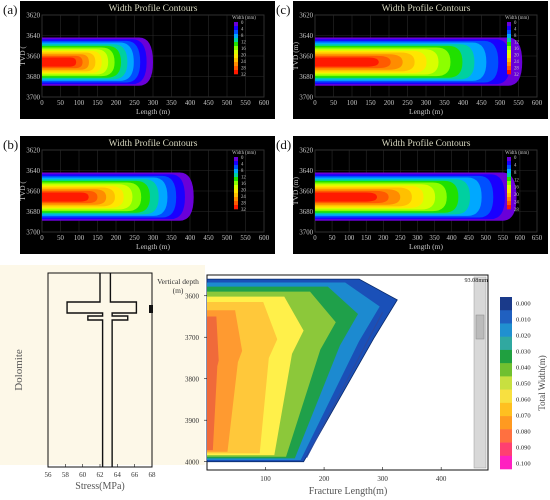 The height and width of the screenshot is (500, 550). What do you see at coordinates (523, 352) in the screenshot?
I see `colorbar-tick-label: 0.030` at bounding box center [523, 352].